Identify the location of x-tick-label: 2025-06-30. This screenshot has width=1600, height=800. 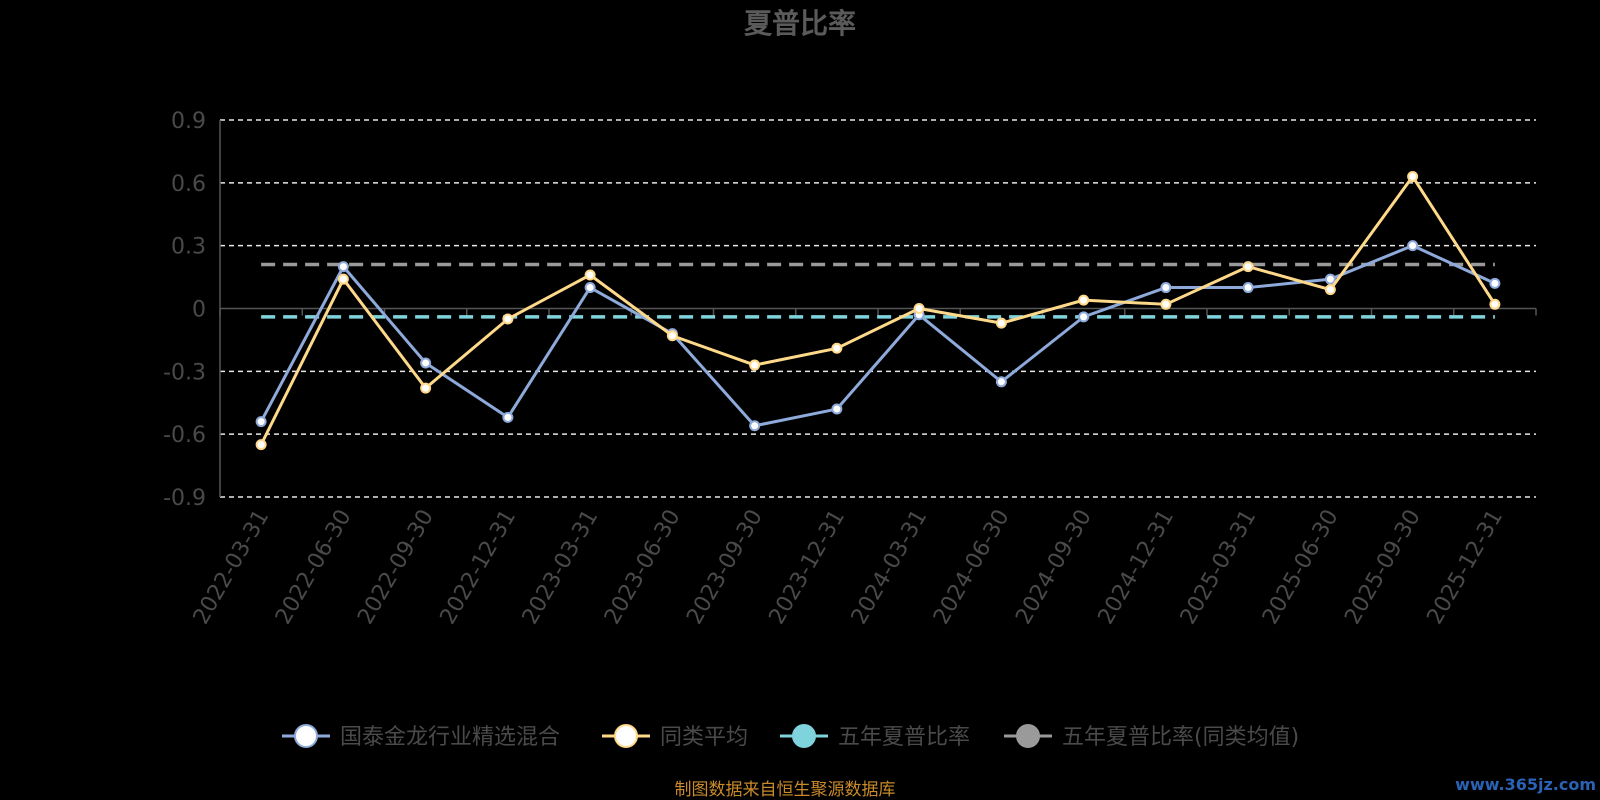
(1301, 567).